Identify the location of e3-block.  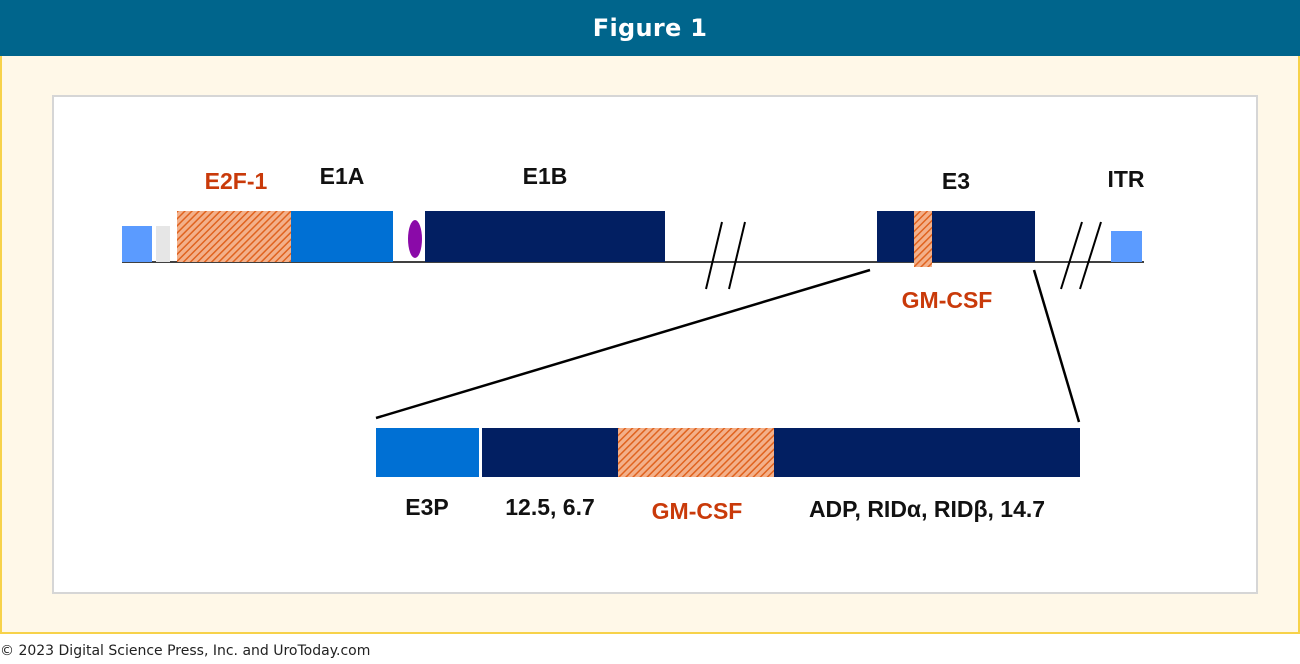
(956, 236).